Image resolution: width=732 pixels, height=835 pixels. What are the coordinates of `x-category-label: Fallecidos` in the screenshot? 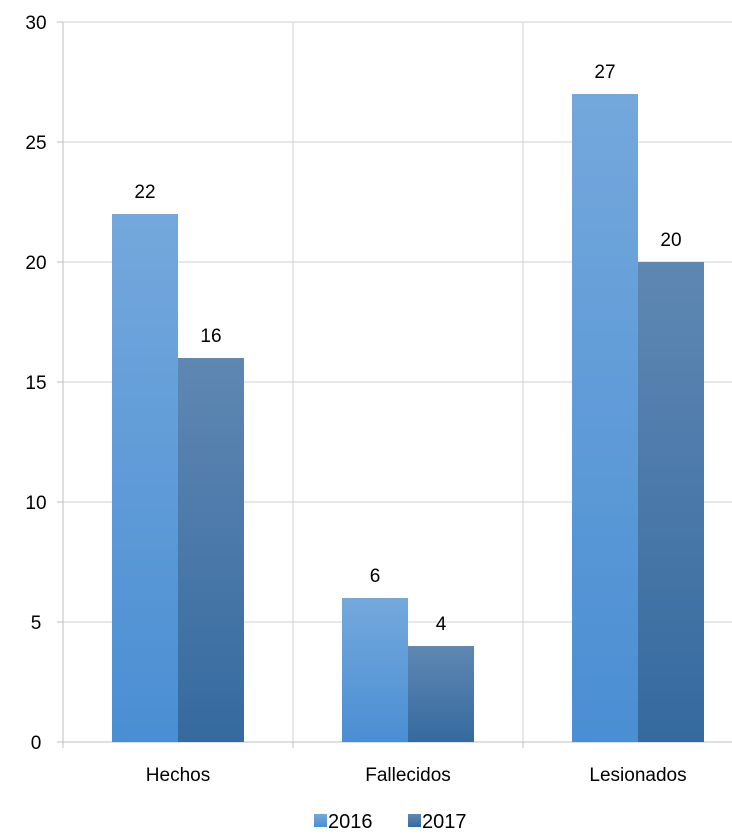 It's located at (408, 775).